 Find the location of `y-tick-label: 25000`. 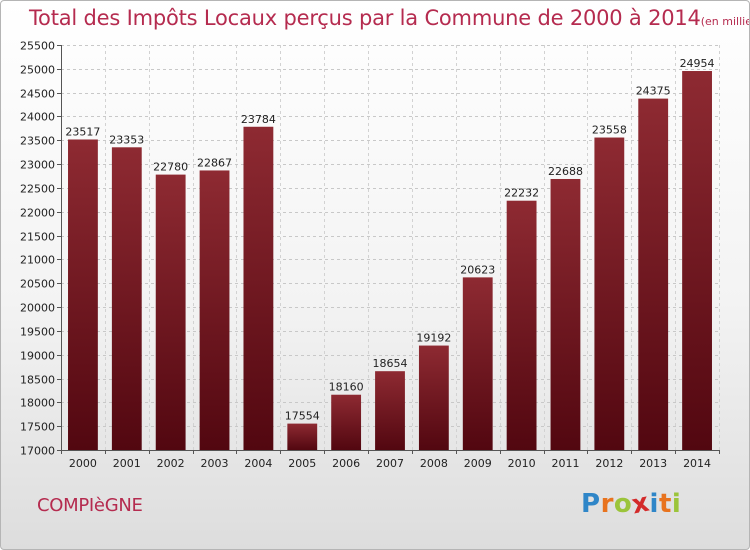

y-tick-label: 25000 is located at coordinates (37, 70).